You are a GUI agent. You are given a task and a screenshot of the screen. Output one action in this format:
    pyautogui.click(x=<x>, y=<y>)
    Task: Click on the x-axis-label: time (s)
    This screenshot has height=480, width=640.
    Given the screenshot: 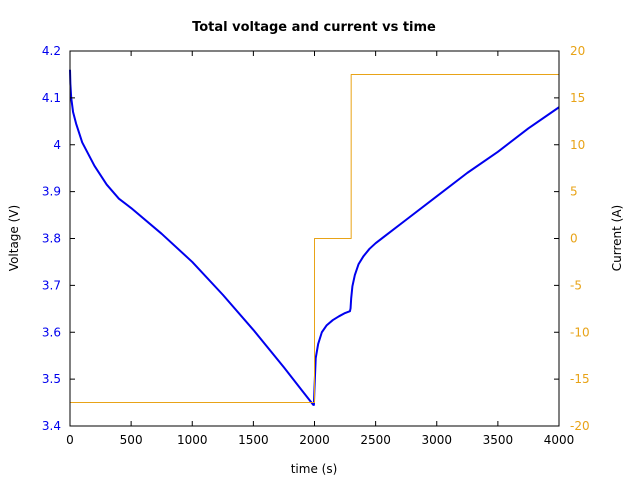 What is the action you would take?
    pyautogui.click(x=314, y=469)
    